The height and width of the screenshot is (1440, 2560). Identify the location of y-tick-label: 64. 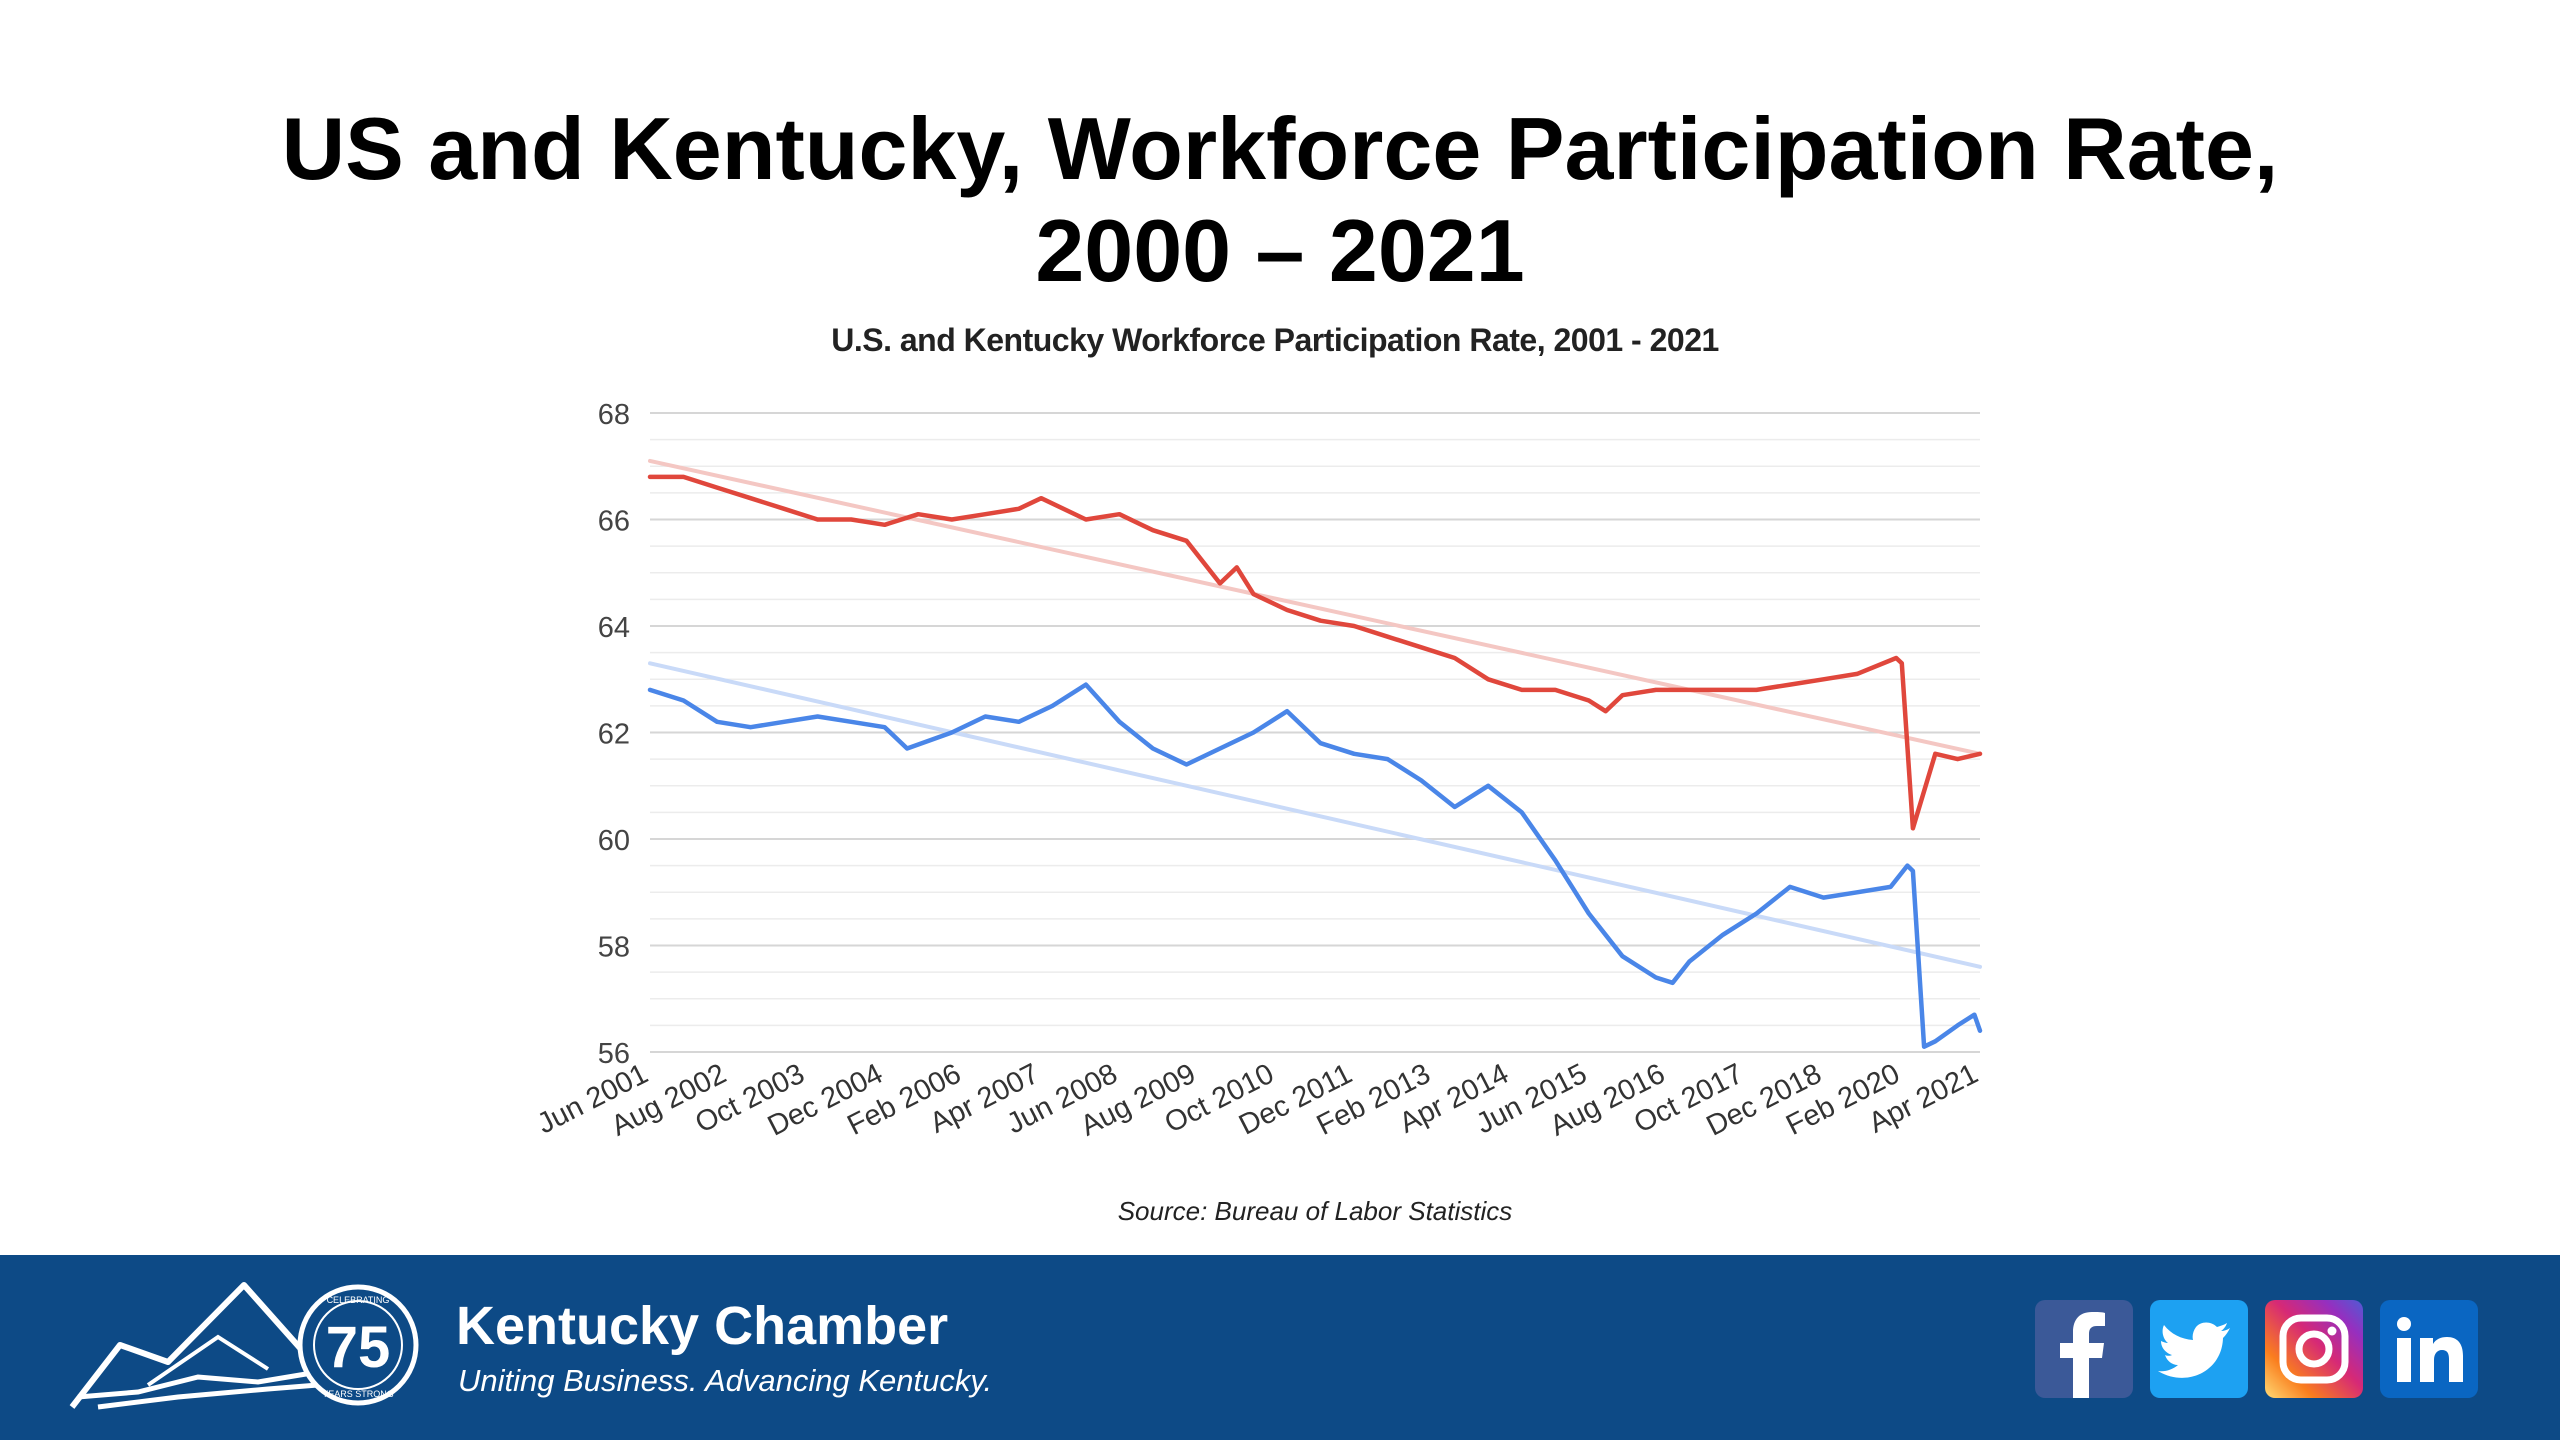
(614, 628).